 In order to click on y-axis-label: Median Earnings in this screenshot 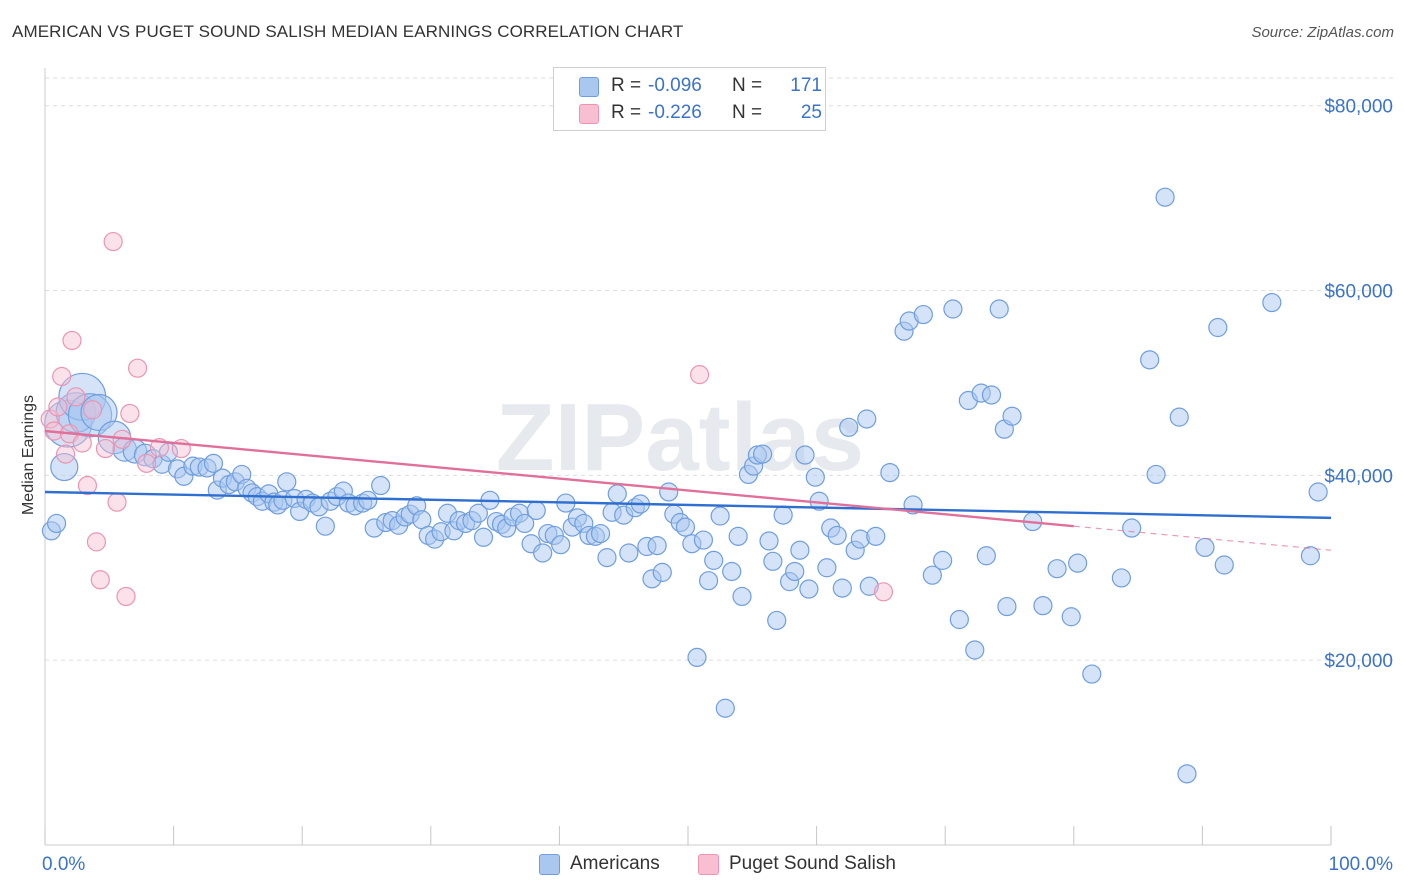, I will do `click(28, 455)`.